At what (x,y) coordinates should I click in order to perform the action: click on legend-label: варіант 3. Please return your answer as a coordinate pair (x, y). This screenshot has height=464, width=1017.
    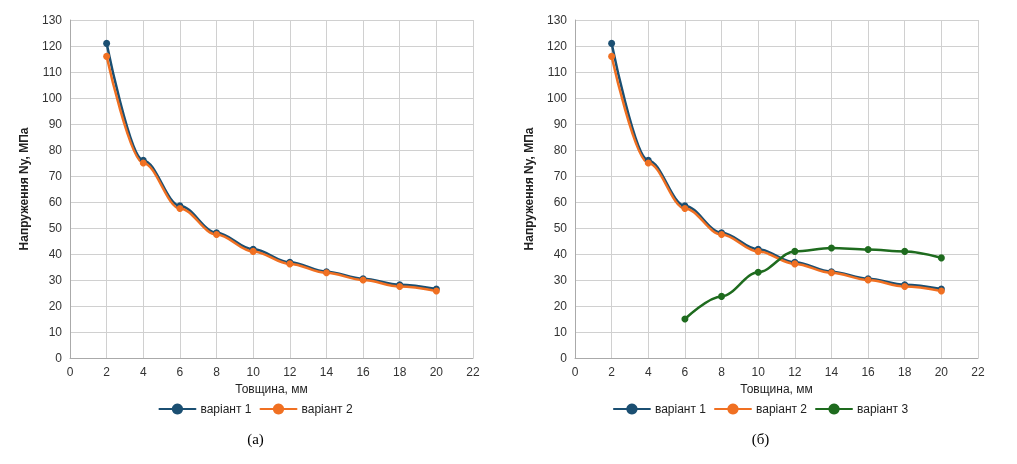
    Looking at the image, I should click on (883, 409).